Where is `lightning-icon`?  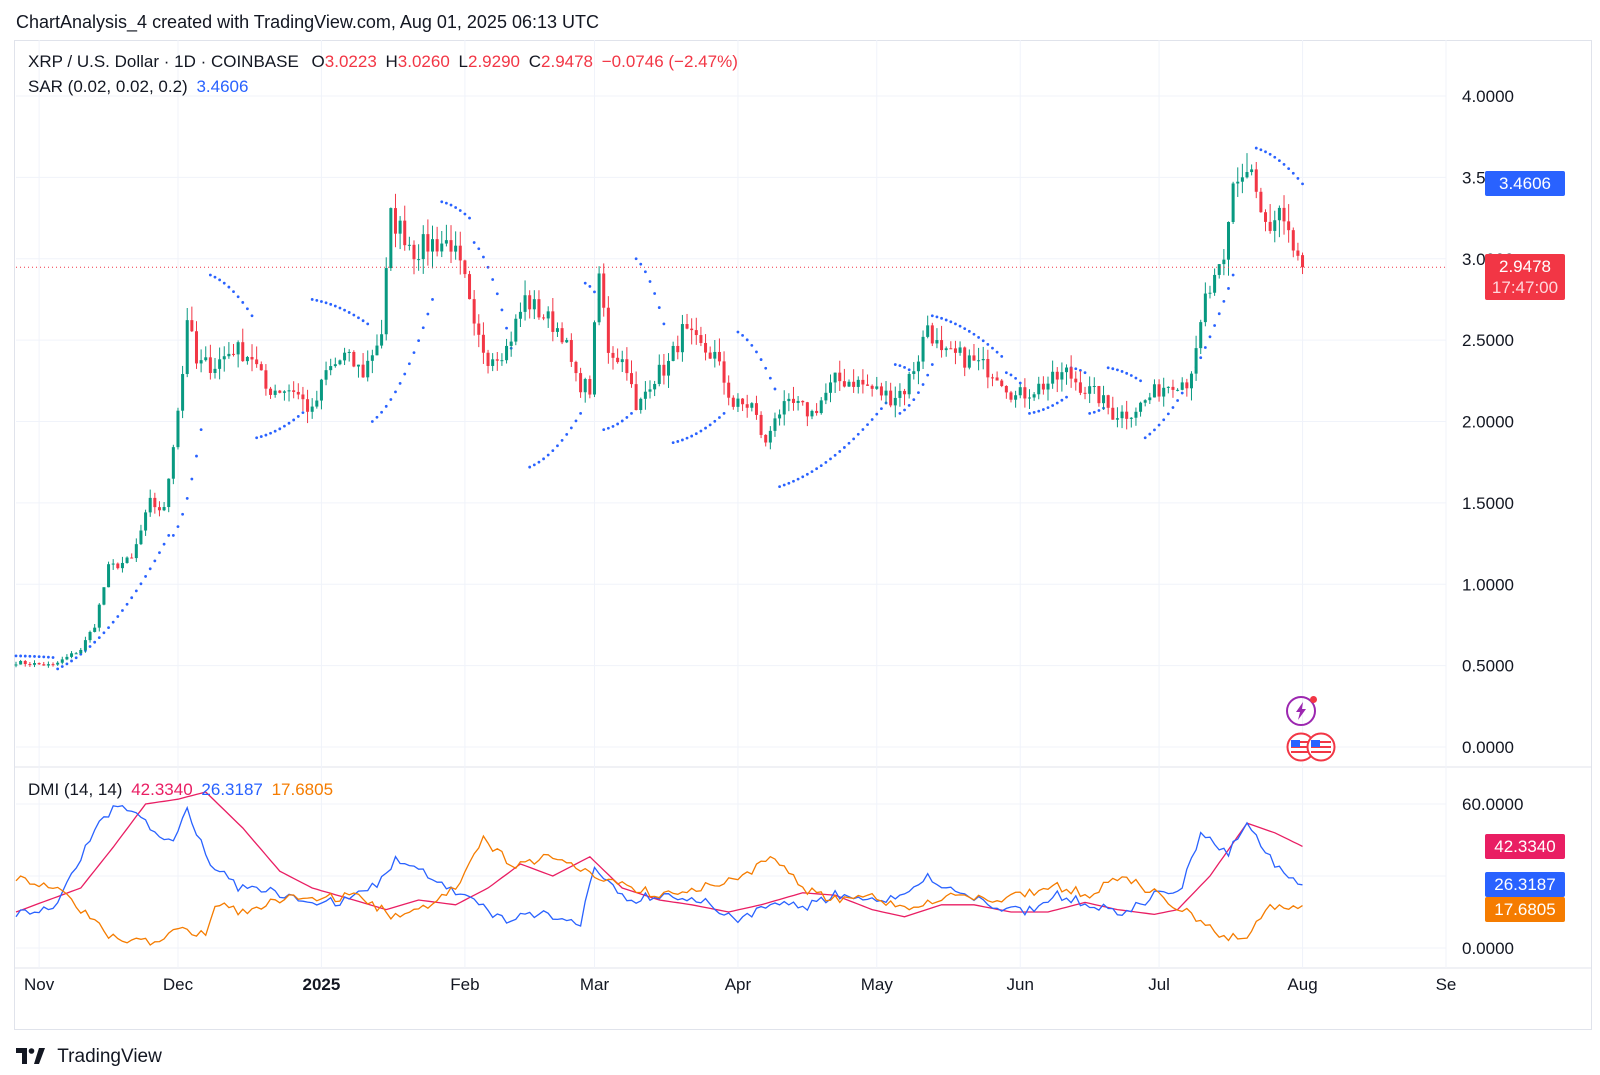 lightning-icon is located at coordinates (1301, 711).